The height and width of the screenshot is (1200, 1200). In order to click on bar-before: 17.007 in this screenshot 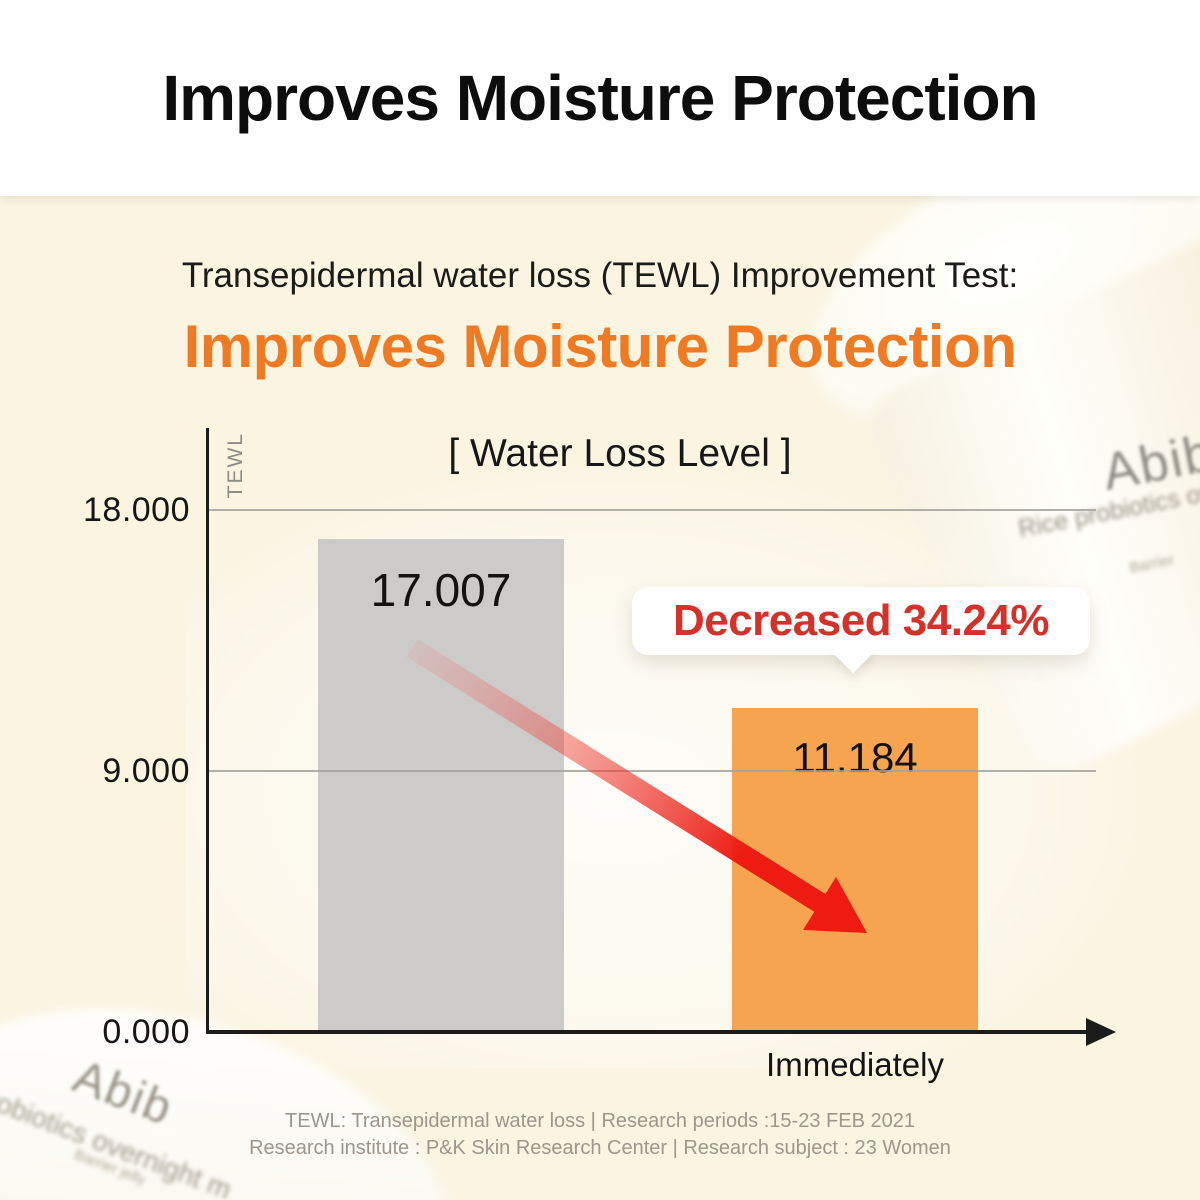, I will do `click(441, 785)`.